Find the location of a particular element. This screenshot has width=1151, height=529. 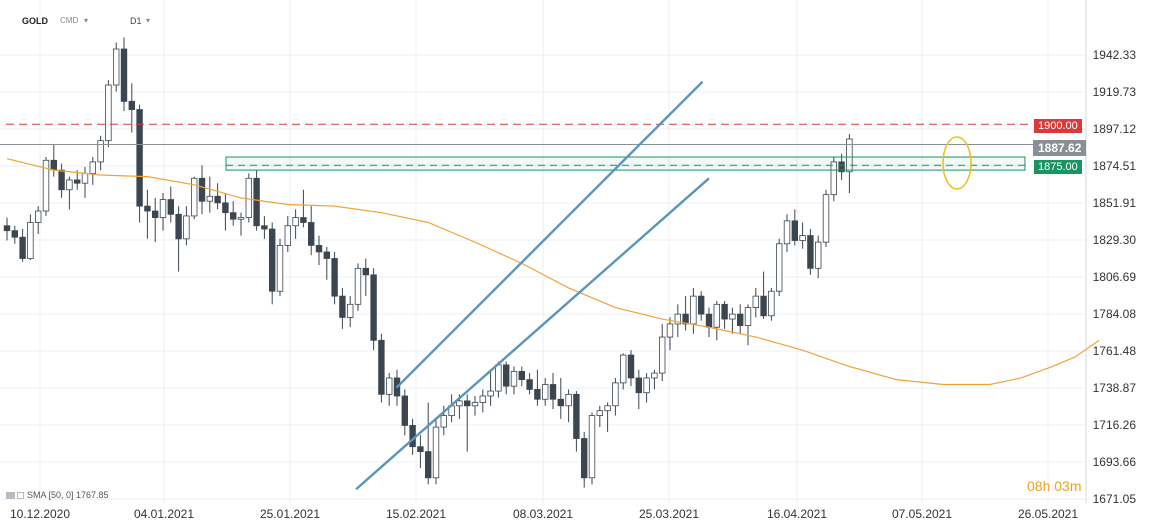

support-price-tag: 1875.00 is located at coordinates (1058, 167).